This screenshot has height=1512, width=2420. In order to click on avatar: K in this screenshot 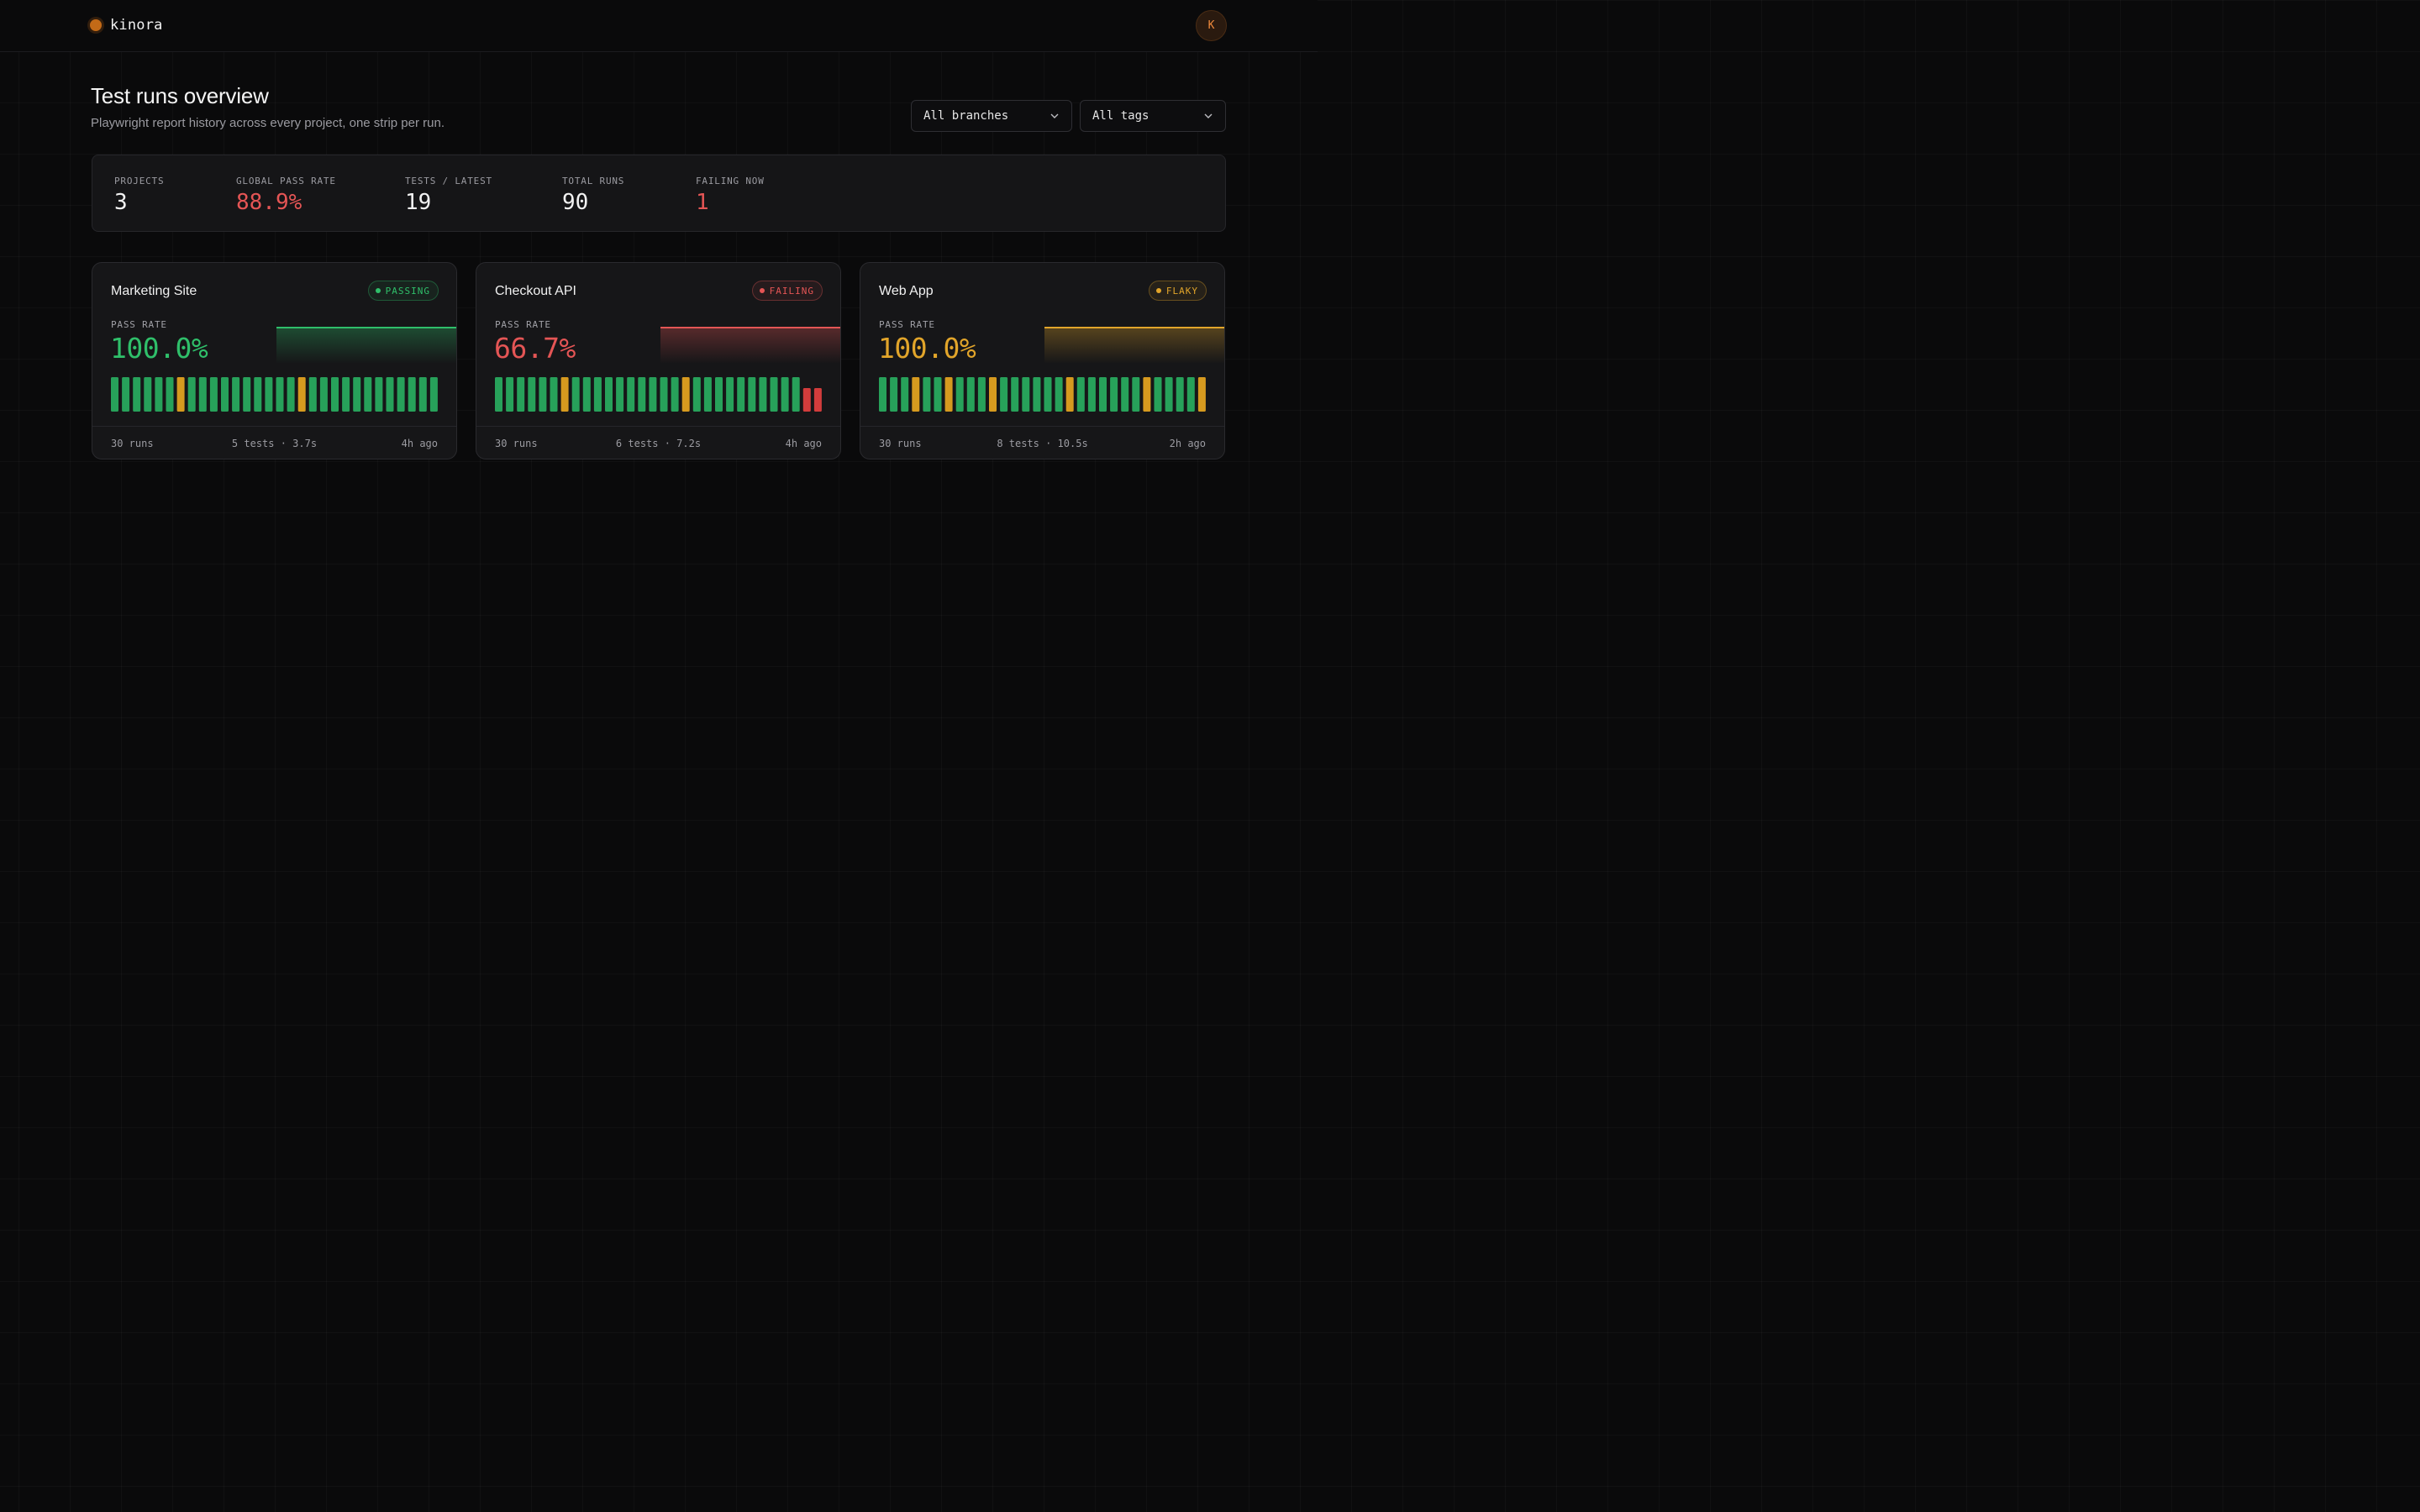, I will do `click(1211, 25)`.